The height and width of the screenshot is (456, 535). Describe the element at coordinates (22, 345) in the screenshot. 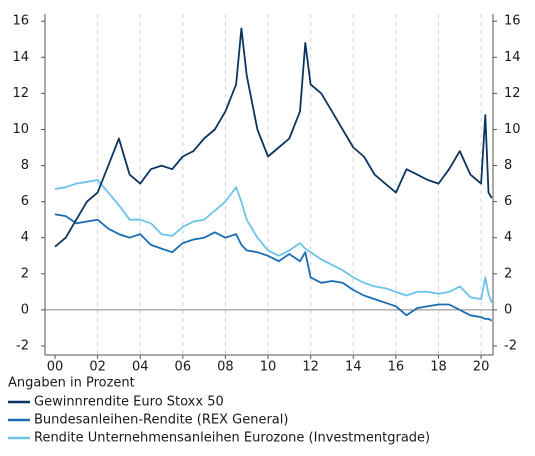

I see `y-tick-label: -2` at that location.